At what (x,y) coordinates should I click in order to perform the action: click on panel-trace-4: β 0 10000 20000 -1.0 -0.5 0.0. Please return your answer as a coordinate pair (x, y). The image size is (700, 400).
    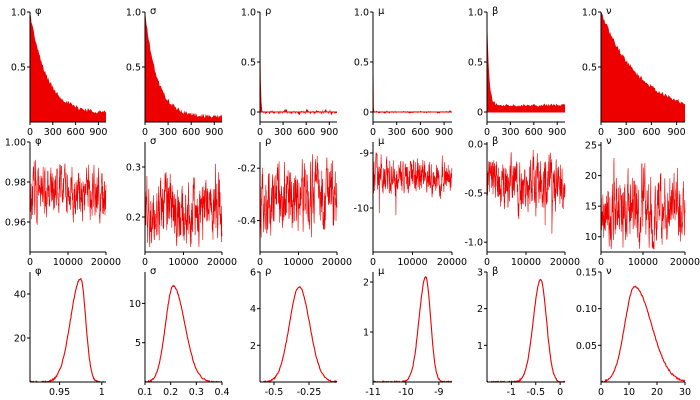
    Looking at the image, I should click on (522, 202).